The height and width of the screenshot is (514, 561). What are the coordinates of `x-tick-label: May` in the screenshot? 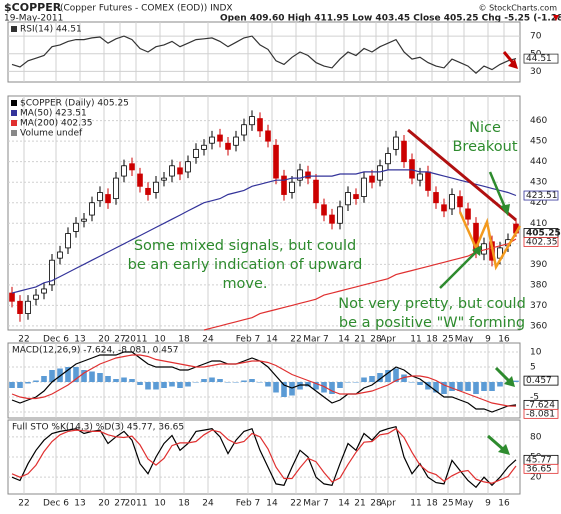 It's located at (464, 504).